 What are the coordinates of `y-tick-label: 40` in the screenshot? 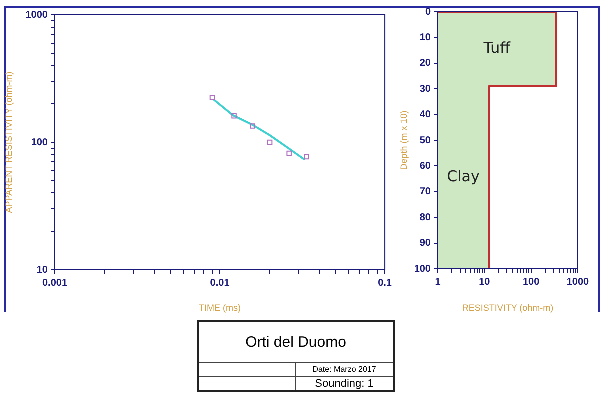 It's located at (426, 115).